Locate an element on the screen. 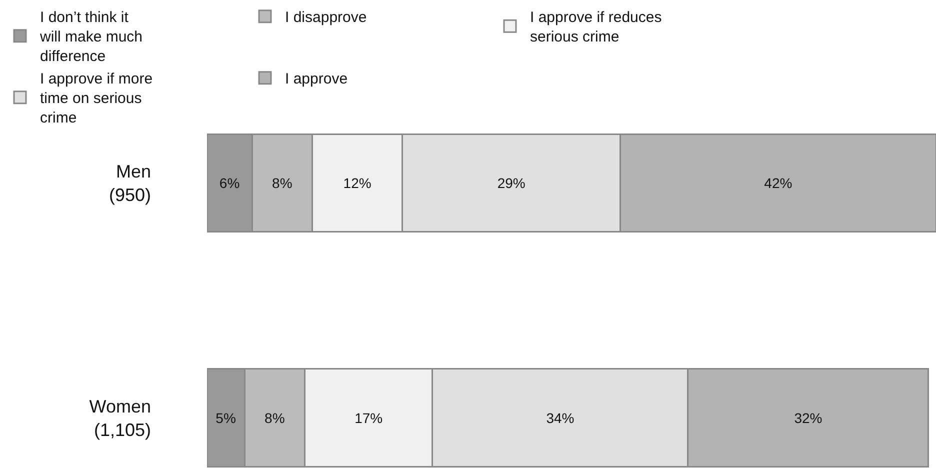  y-tick-label: Men (950) is located at coordinates (129, 184).